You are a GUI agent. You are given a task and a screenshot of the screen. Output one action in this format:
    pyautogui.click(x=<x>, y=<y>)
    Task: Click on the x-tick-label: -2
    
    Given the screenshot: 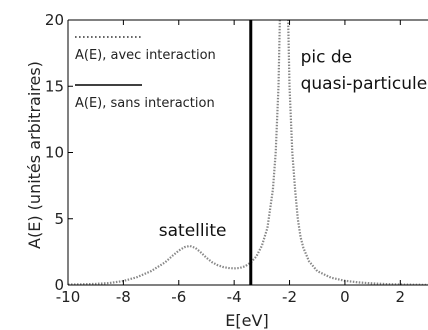 What is the action you would take?
    pyautogui.click(x=289, y=297)
    